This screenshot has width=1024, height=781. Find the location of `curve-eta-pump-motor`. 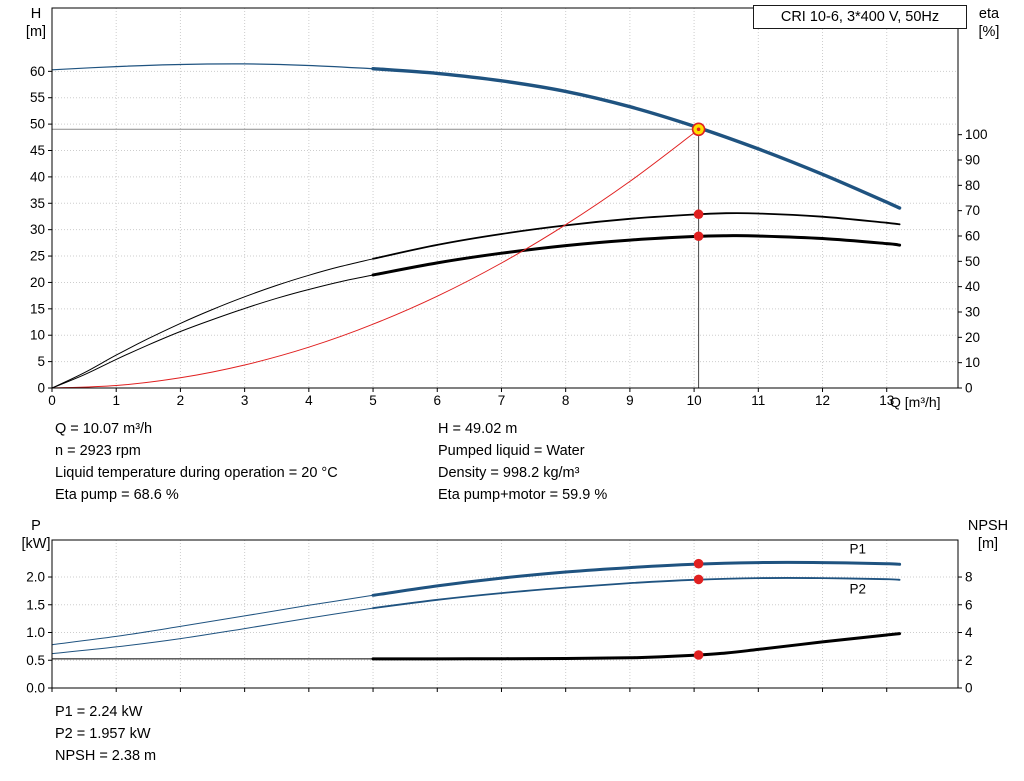

curve-eta-pump-motor is located at coordinates (636, 255).